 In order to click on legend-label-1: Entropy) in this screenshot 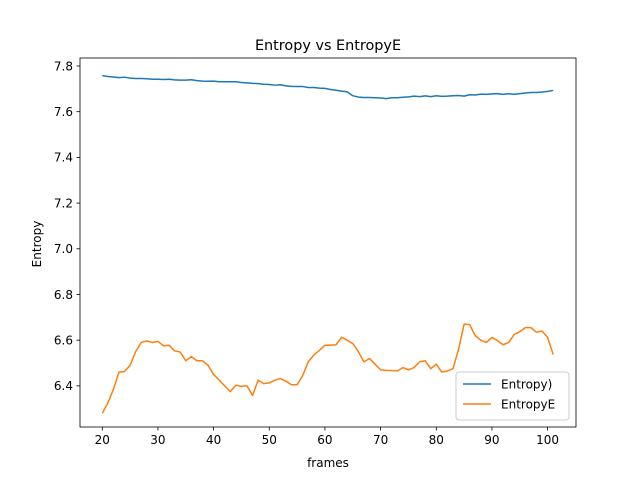, I will do `click(526, 384)`.